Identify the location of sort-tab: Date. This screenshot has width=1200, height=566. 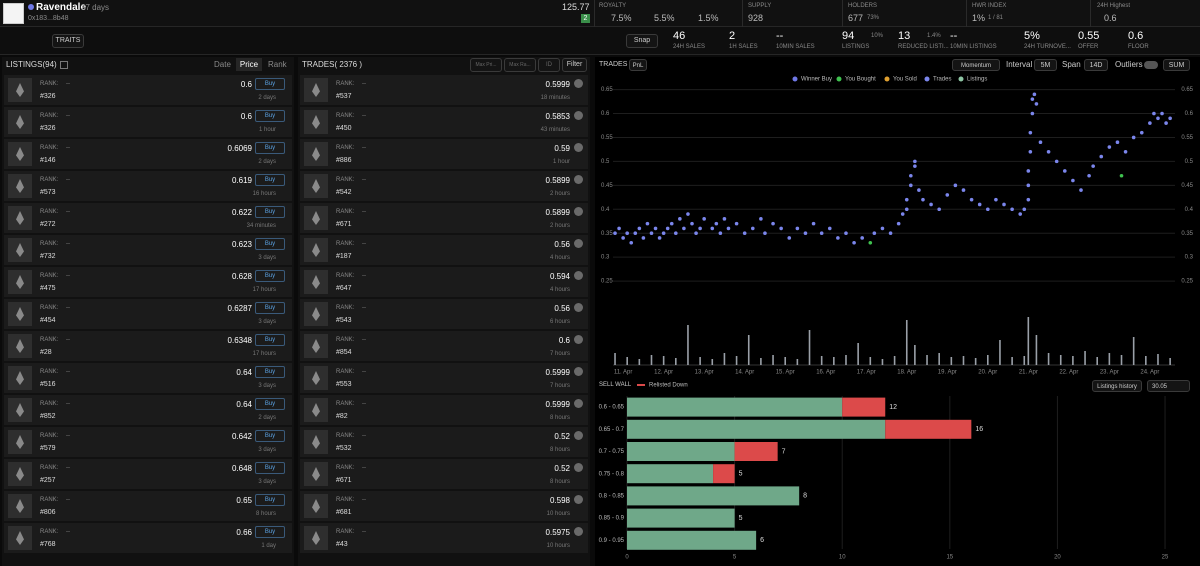
(222, 64).